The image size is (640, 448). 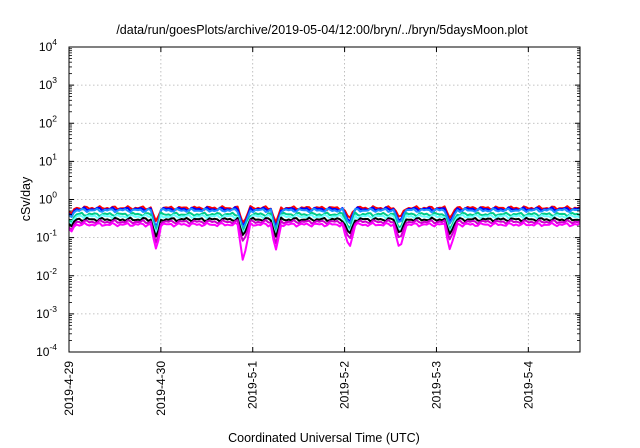 I want to click on y-tick-label: 10⁻³, so click(x=46, y=312).